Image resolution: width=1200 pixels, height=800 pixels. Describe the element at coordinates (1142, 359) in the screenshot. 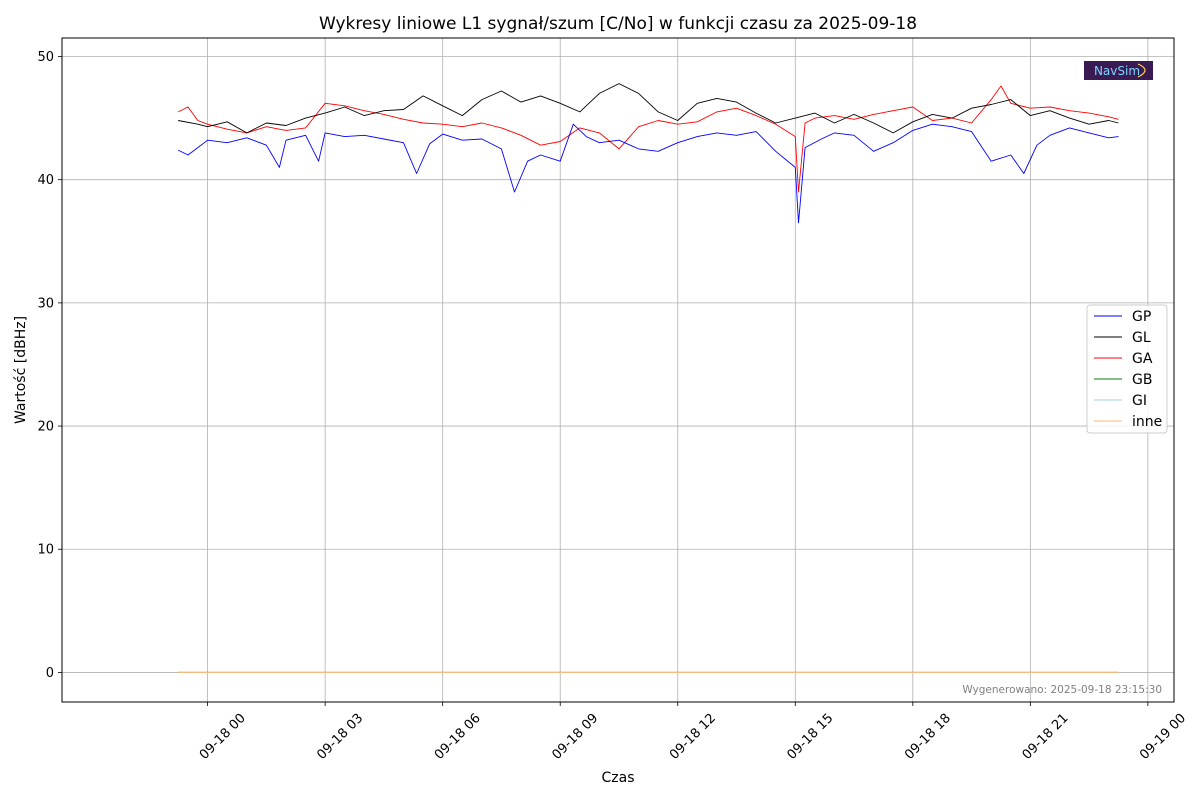

I see `legend-label-ga: GA` at that location.